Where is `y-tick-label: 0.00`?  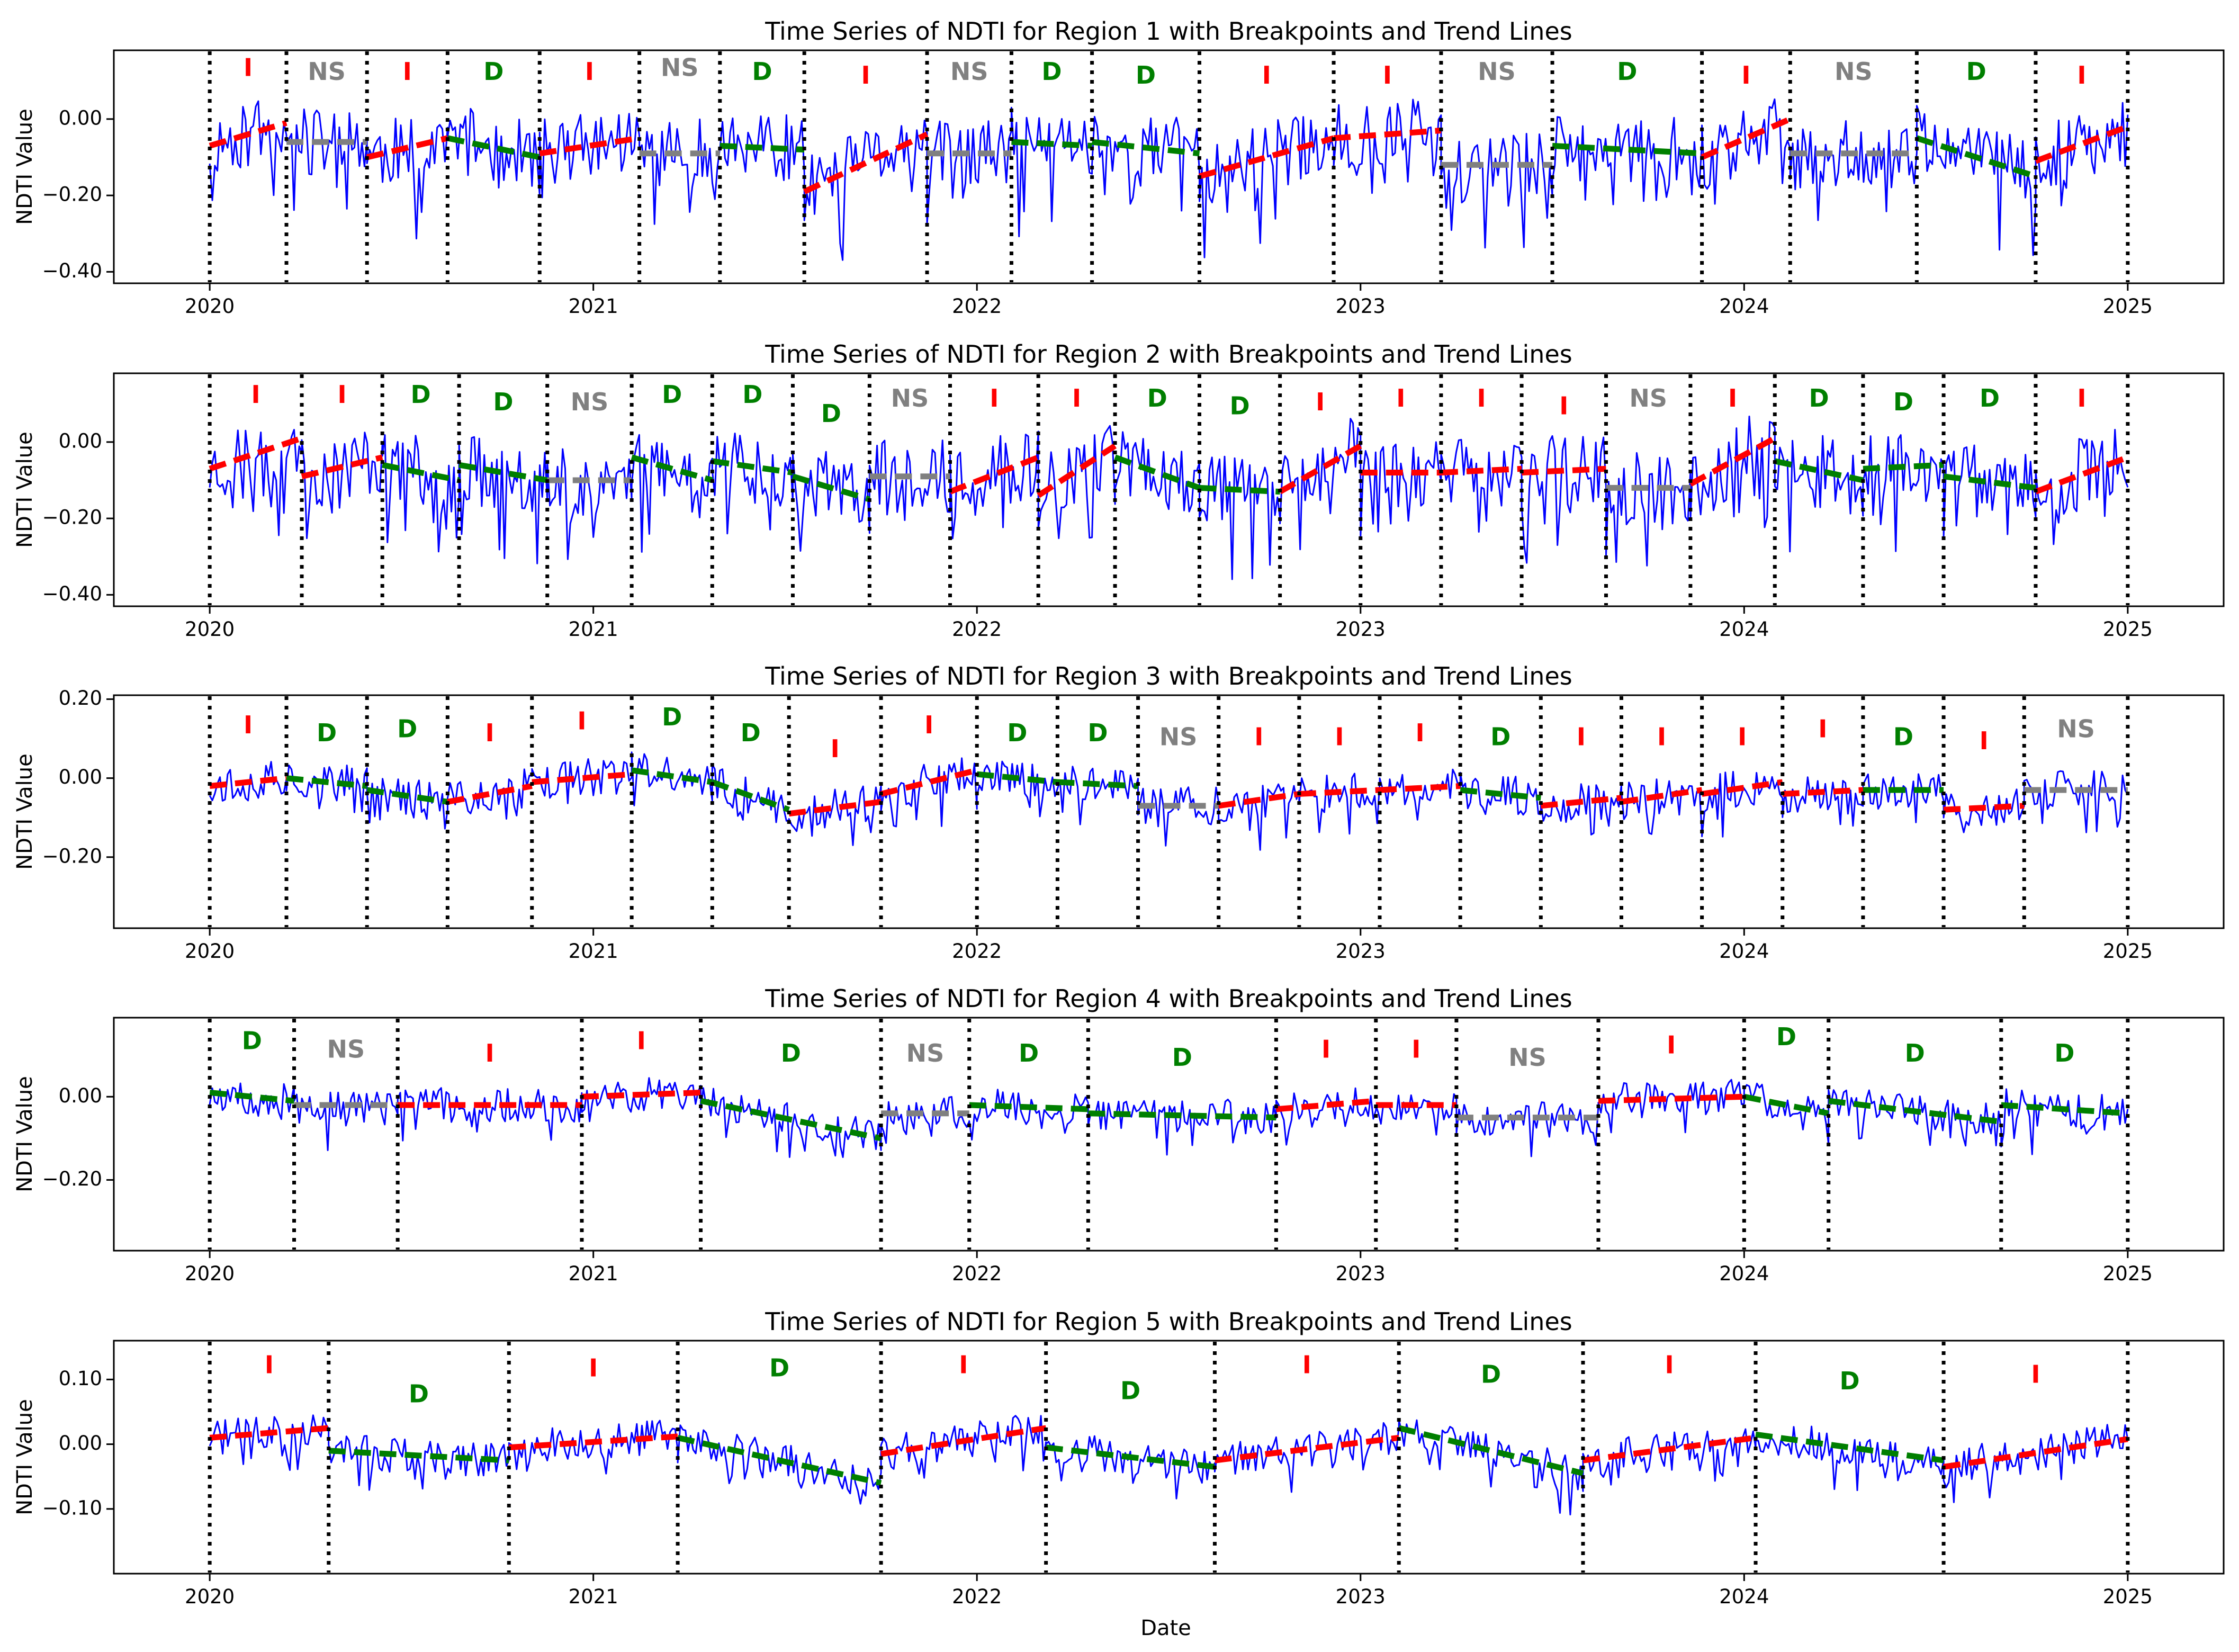 y-tick-label: 0.00 is located at coordinates (80, 1443).